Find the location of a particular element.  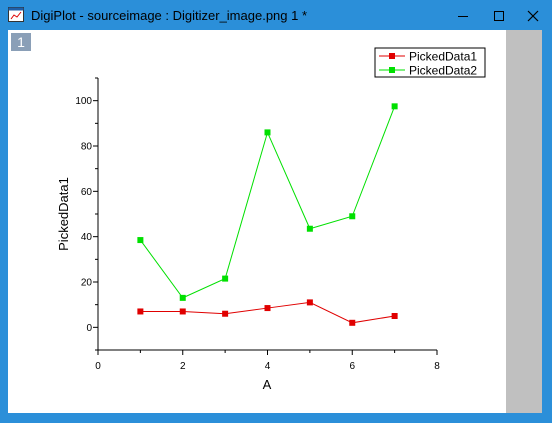

close-icon is located at coordinates (533, 15).